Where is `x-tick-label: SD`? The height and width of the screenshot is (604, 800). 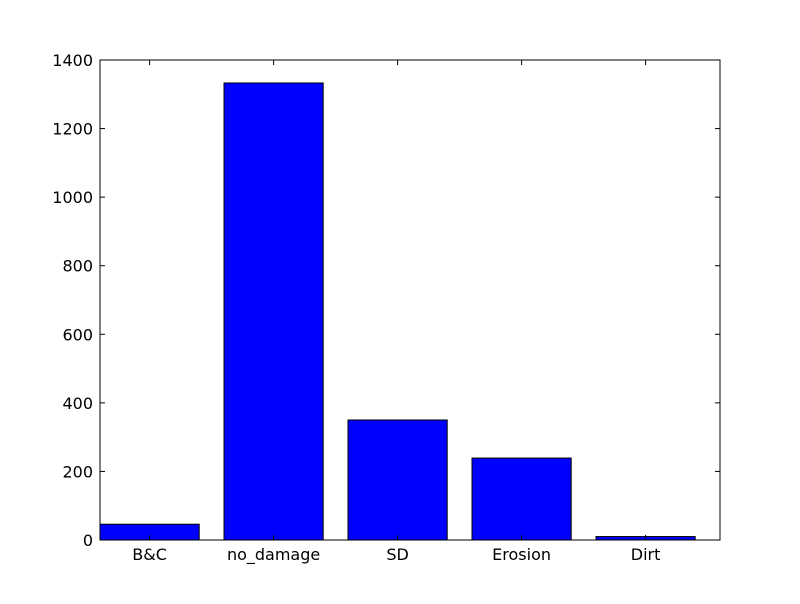
x-tick-label: SD is located at coordinates (397, 554).